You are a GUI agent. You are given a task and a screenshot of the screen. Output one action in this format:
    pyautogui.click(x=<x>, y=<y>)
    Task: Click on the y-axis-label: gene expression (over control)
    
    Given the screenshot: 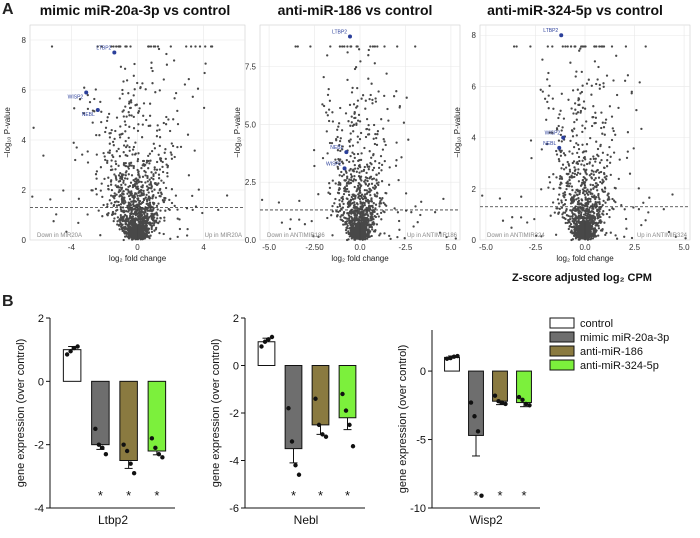 What is the action you would take?
    pyautogui.click(x=216, y=413)
    